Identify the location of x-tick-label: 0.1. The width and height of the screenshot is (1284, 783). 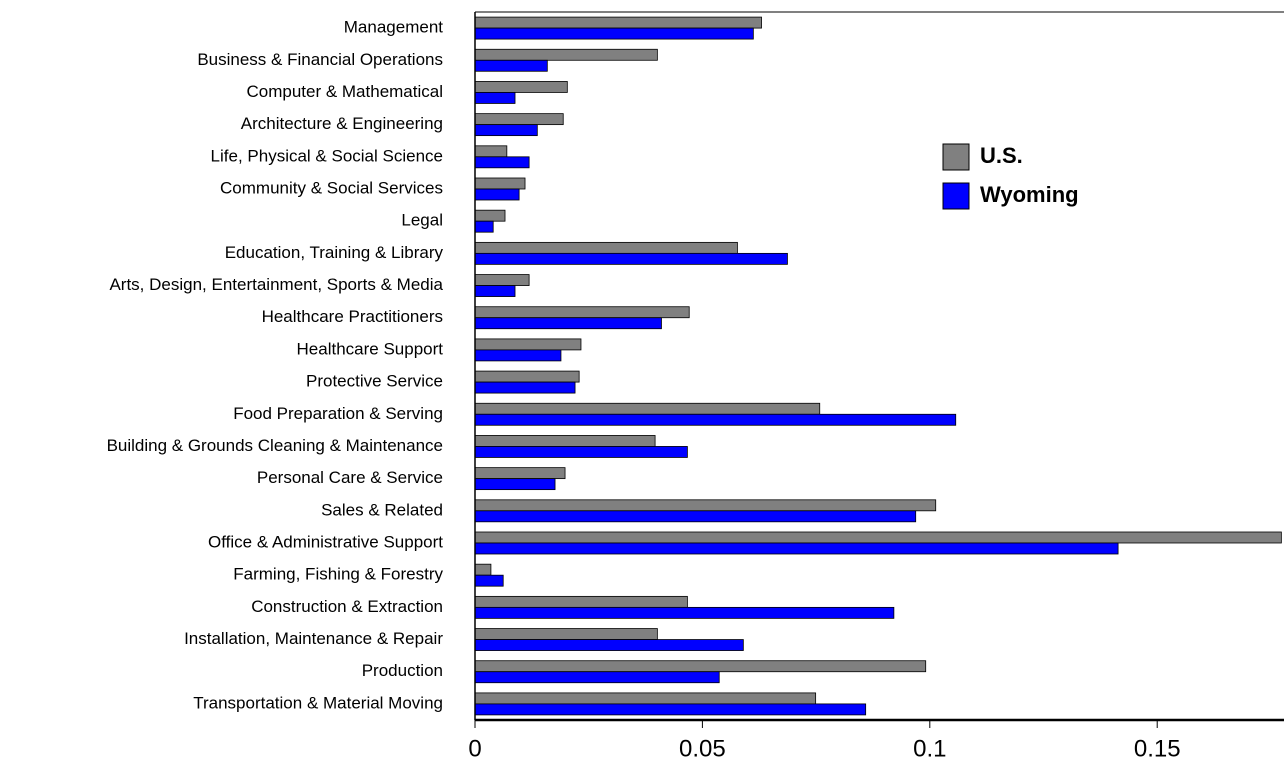
(929, 748).